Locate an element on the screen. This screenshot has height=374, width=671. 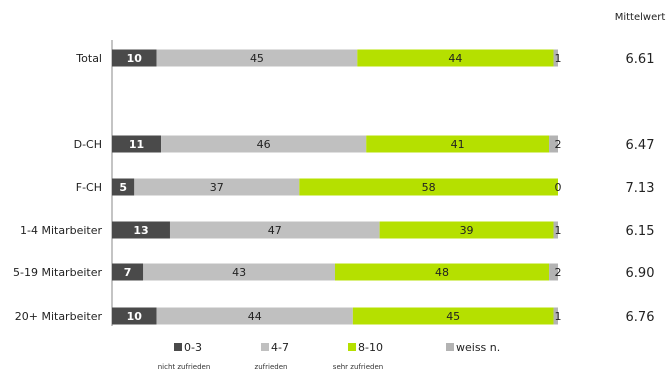
data-label-8-10: 58 is located at coordinates (429, 187).